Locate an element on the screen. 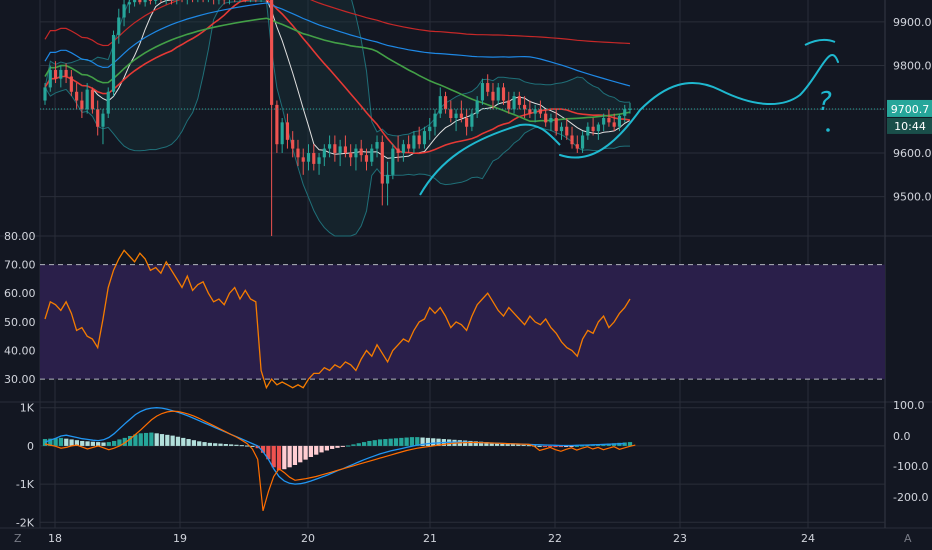 This screenshot has height=550, width=932. x-tick-label: 23 is located at coordinates (680, 538).